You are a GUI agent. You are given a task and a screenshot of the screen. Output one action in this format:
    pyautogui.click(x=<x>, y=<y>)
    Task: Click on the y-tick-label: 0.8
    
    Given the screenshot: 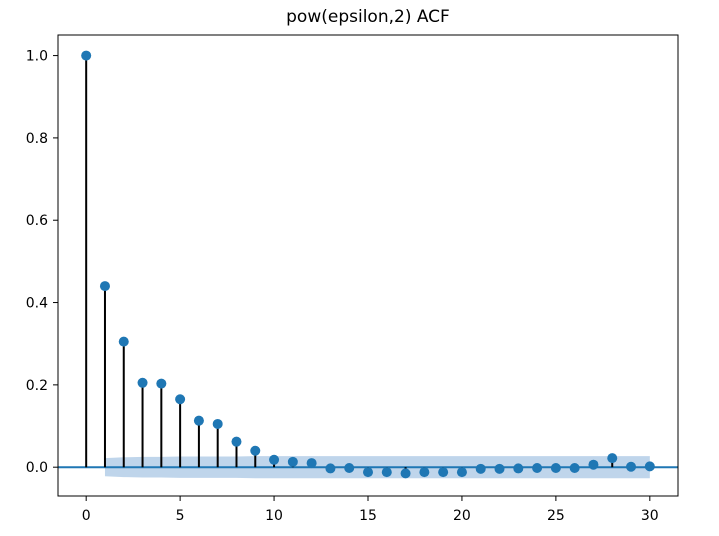 What is the action you would take?
    pyautogui.click(x=37, y=139)
    